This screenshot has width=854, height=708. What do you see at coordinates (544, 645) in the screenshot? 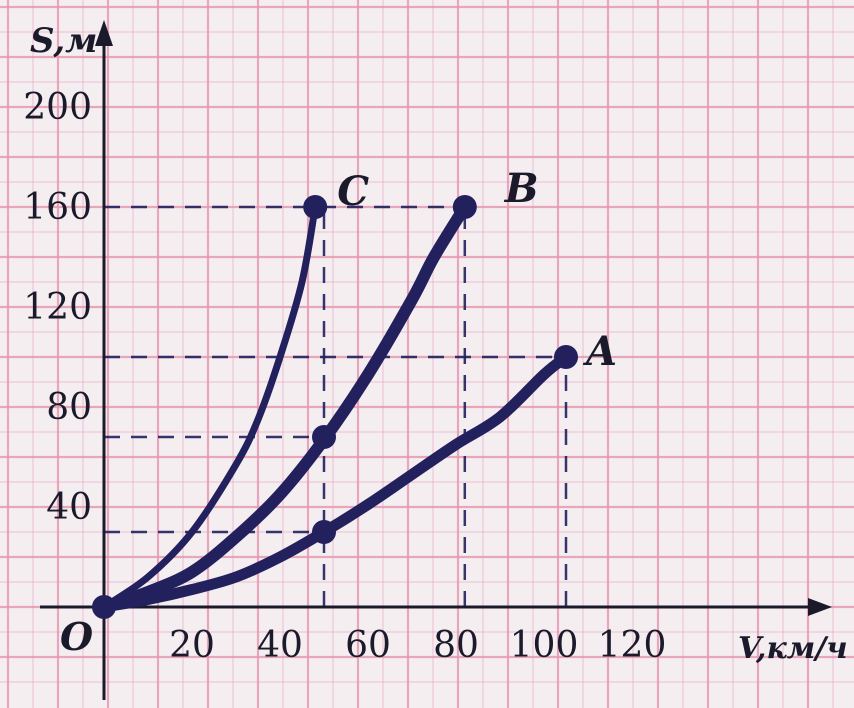
I see `x-tick-label: 100` at bounding box center [544, 645].